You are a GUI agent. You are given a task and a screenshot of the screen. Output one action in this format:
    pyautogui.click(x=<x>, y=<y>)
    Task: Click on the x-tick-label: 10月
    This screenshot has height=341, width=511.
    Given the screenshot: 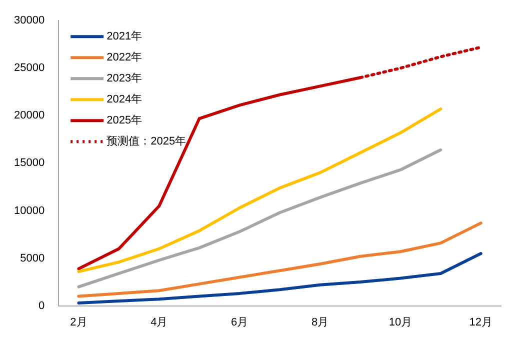 What is the action you would take?
    pyautogui.click(x=400, y=322)
    